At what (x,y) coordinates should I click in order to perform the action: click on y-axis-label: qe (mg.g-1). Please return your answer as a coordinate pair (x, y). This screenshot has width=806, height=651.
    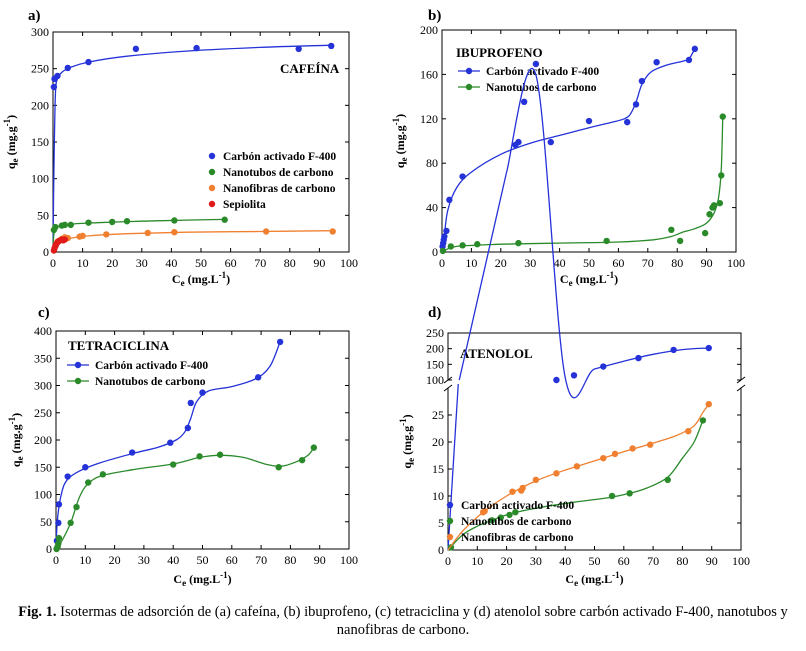
    Looking at the image, I should click on (11, 142).